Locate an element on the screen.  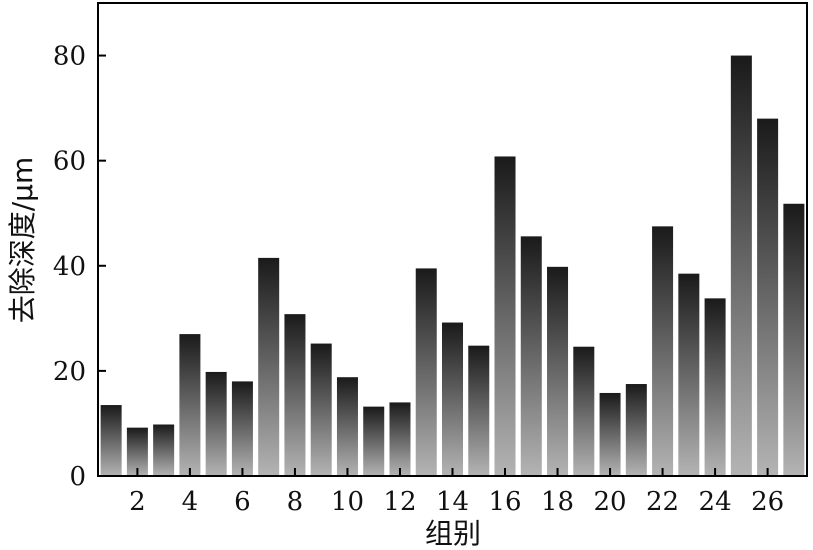
x-tick-label: 4 is located at coordinates (190, 502).